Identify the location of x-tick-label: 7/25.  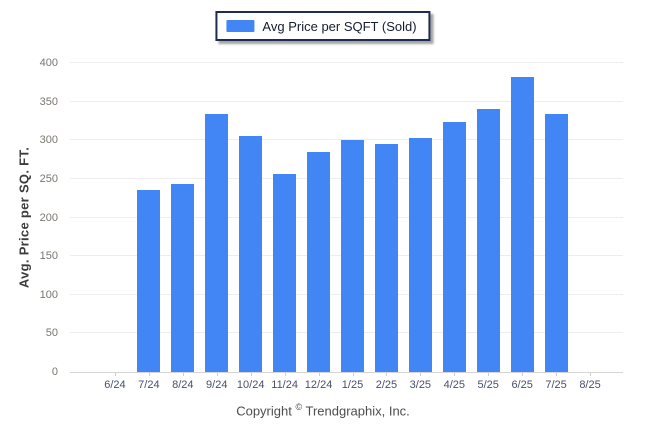
(556, 385).